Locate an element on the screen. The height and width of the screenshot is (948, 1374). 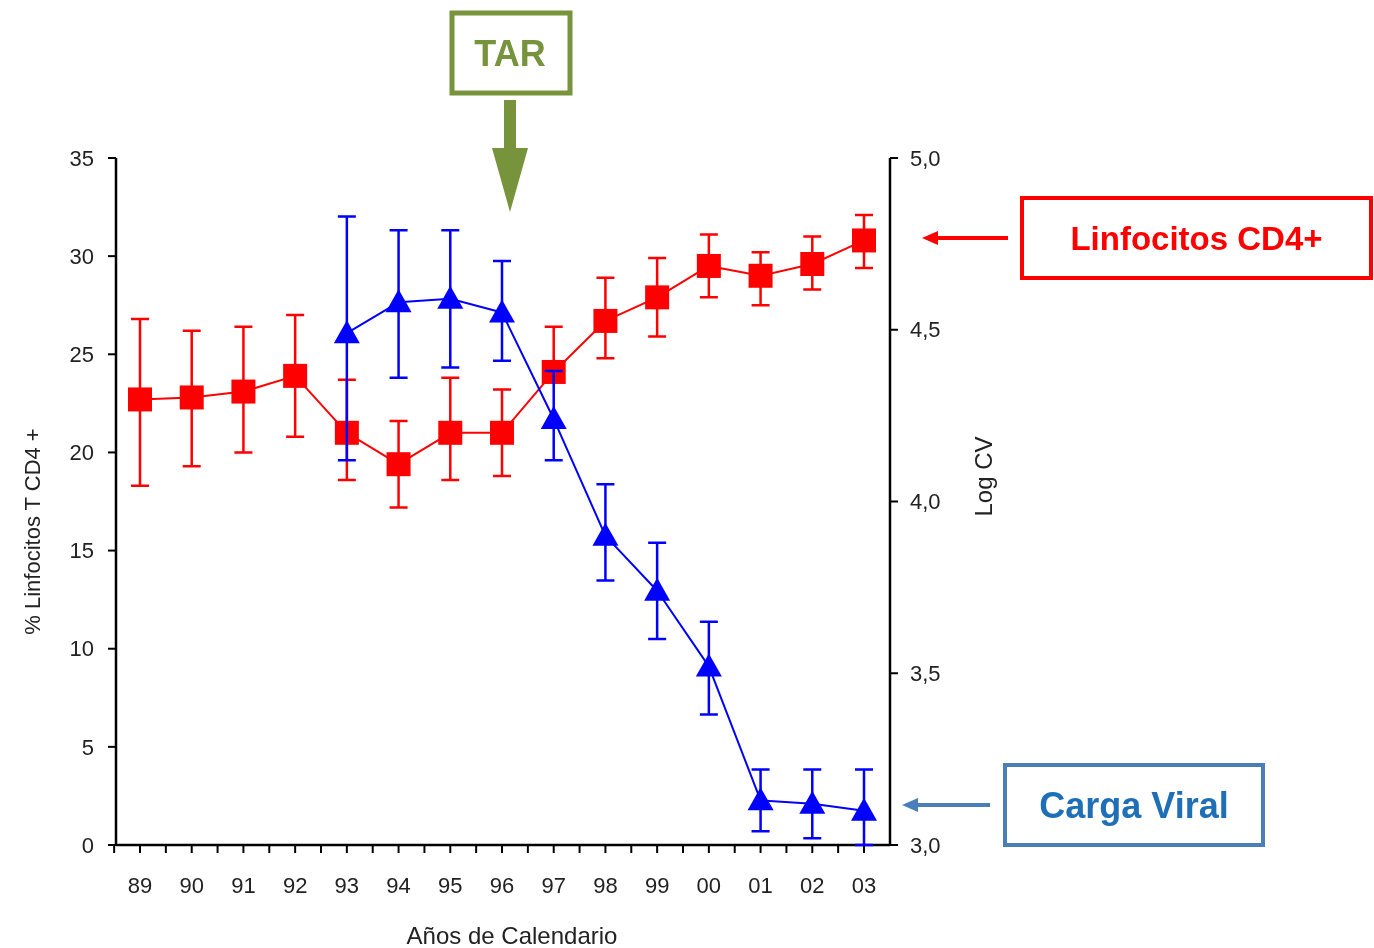
y-tick-label: 0 is located at coordinates (87, 845).